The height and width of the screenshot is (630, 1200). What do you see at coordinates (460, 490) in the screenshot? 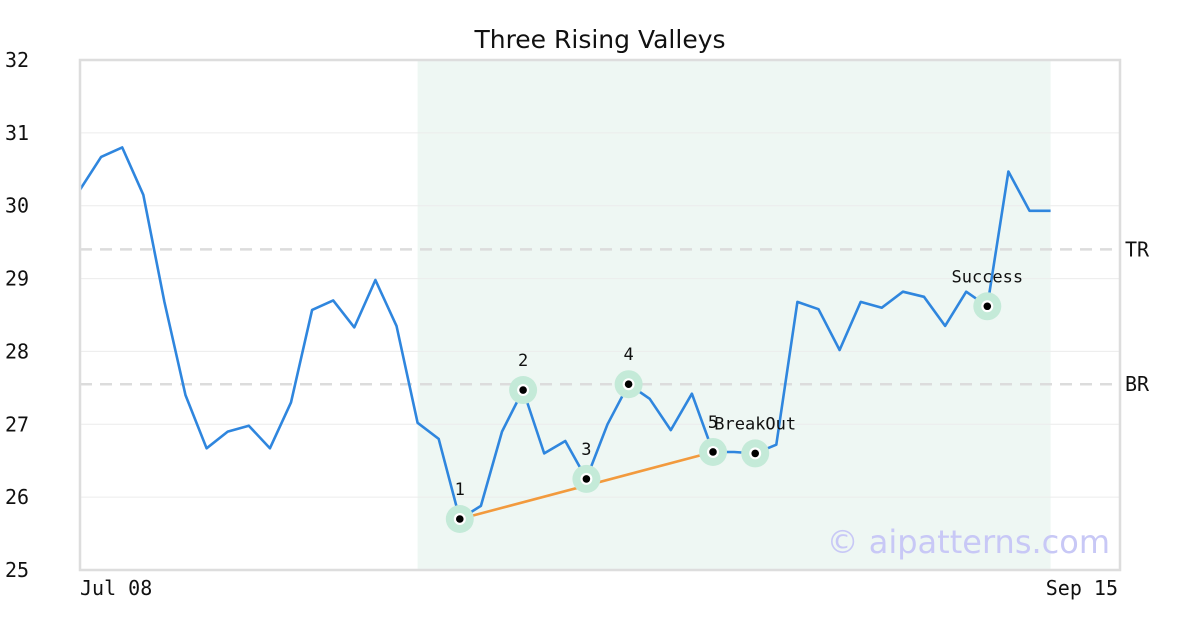
I see `marker-label: 1` at bounding box center [460, 490].